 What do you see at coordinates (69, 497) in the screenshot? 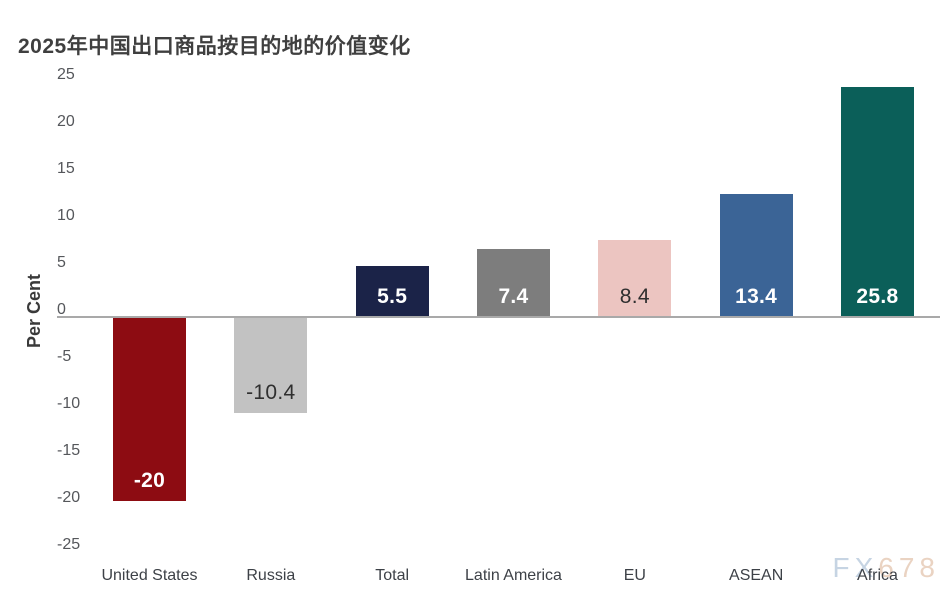
I see `y-tick-label: -20` at bounding box center [69, 497].